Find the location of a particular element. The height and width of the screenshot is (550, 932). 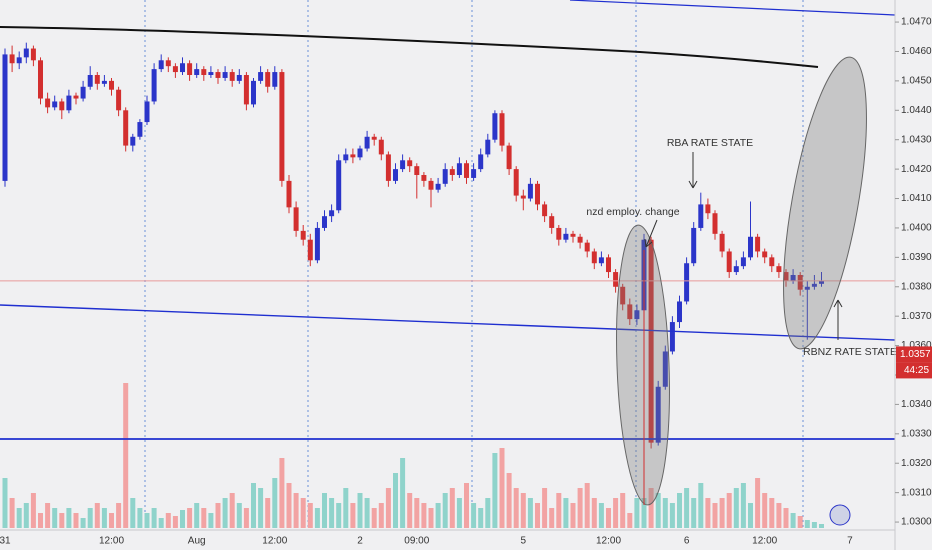

arrow is located at coordinates (838, 319).